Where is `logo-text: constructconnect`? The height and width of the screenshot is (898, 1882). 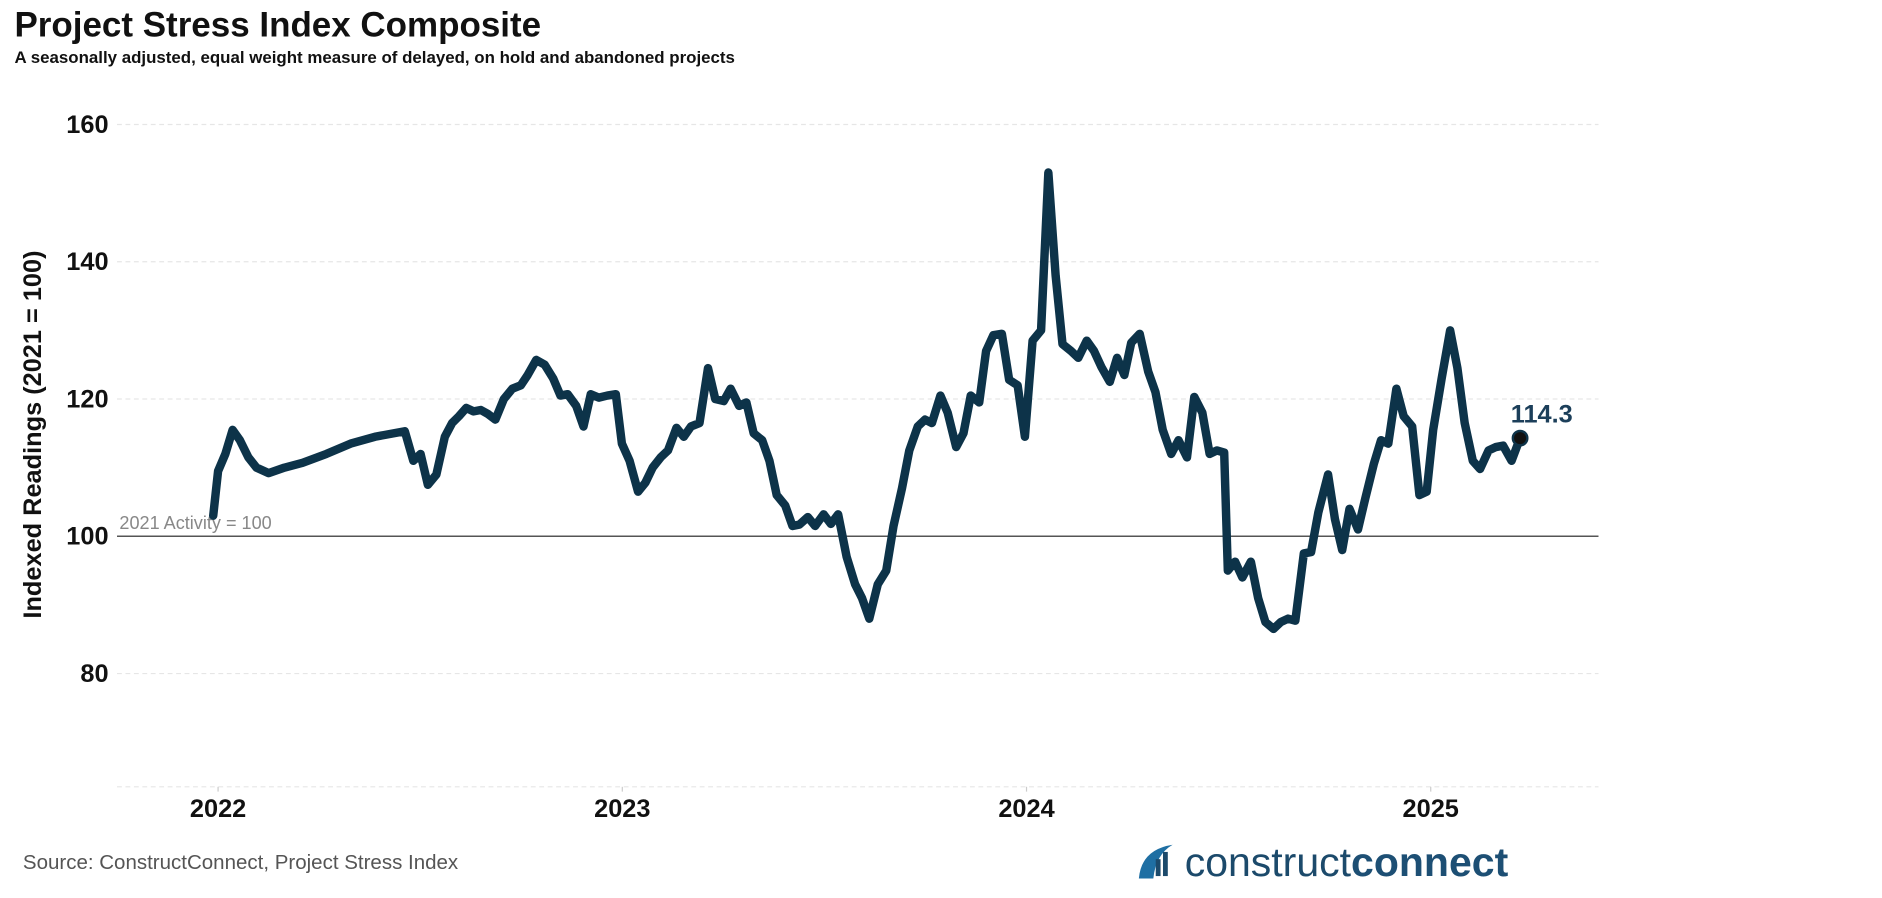
logo-text: constructconnect is located at coordinates (1347, 862).